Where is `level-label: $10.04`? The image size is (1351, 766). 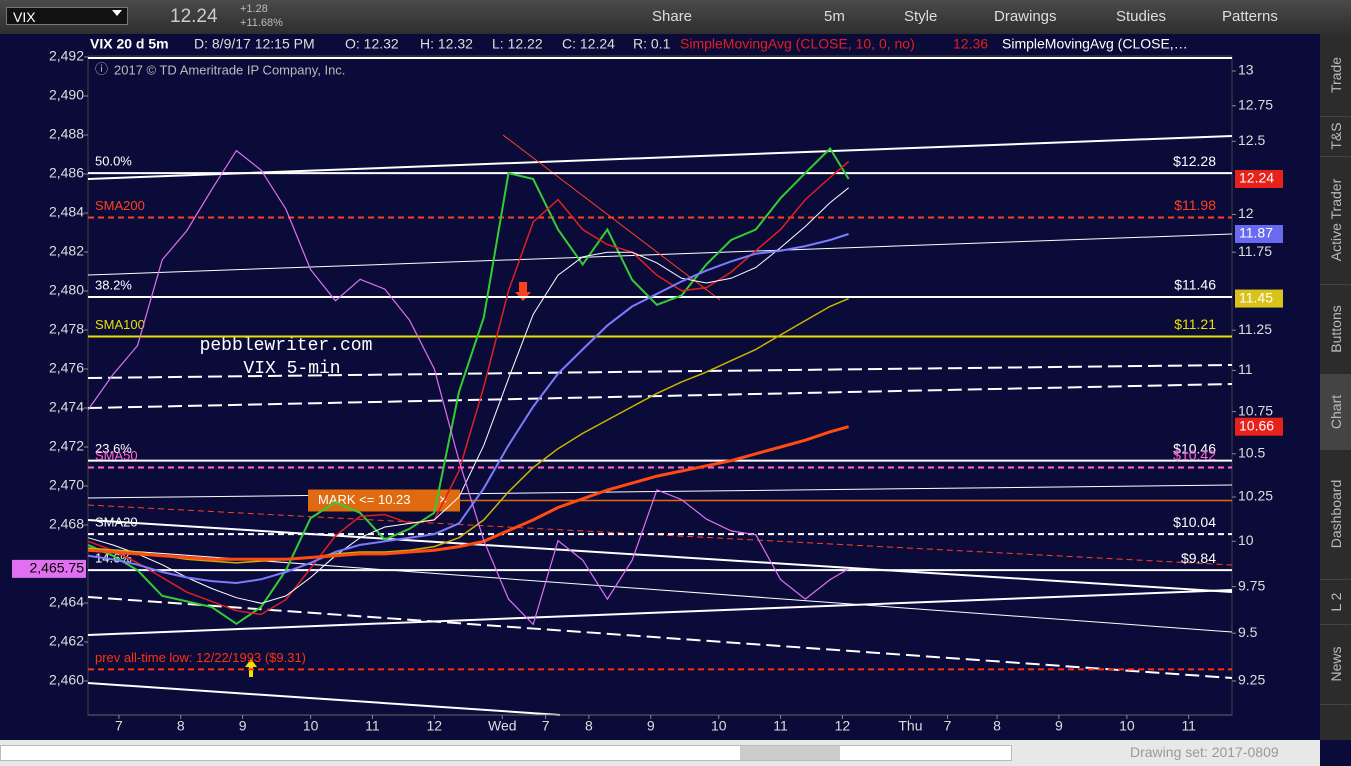
level-label: $10.04 is located at coordinates (1194, 522).